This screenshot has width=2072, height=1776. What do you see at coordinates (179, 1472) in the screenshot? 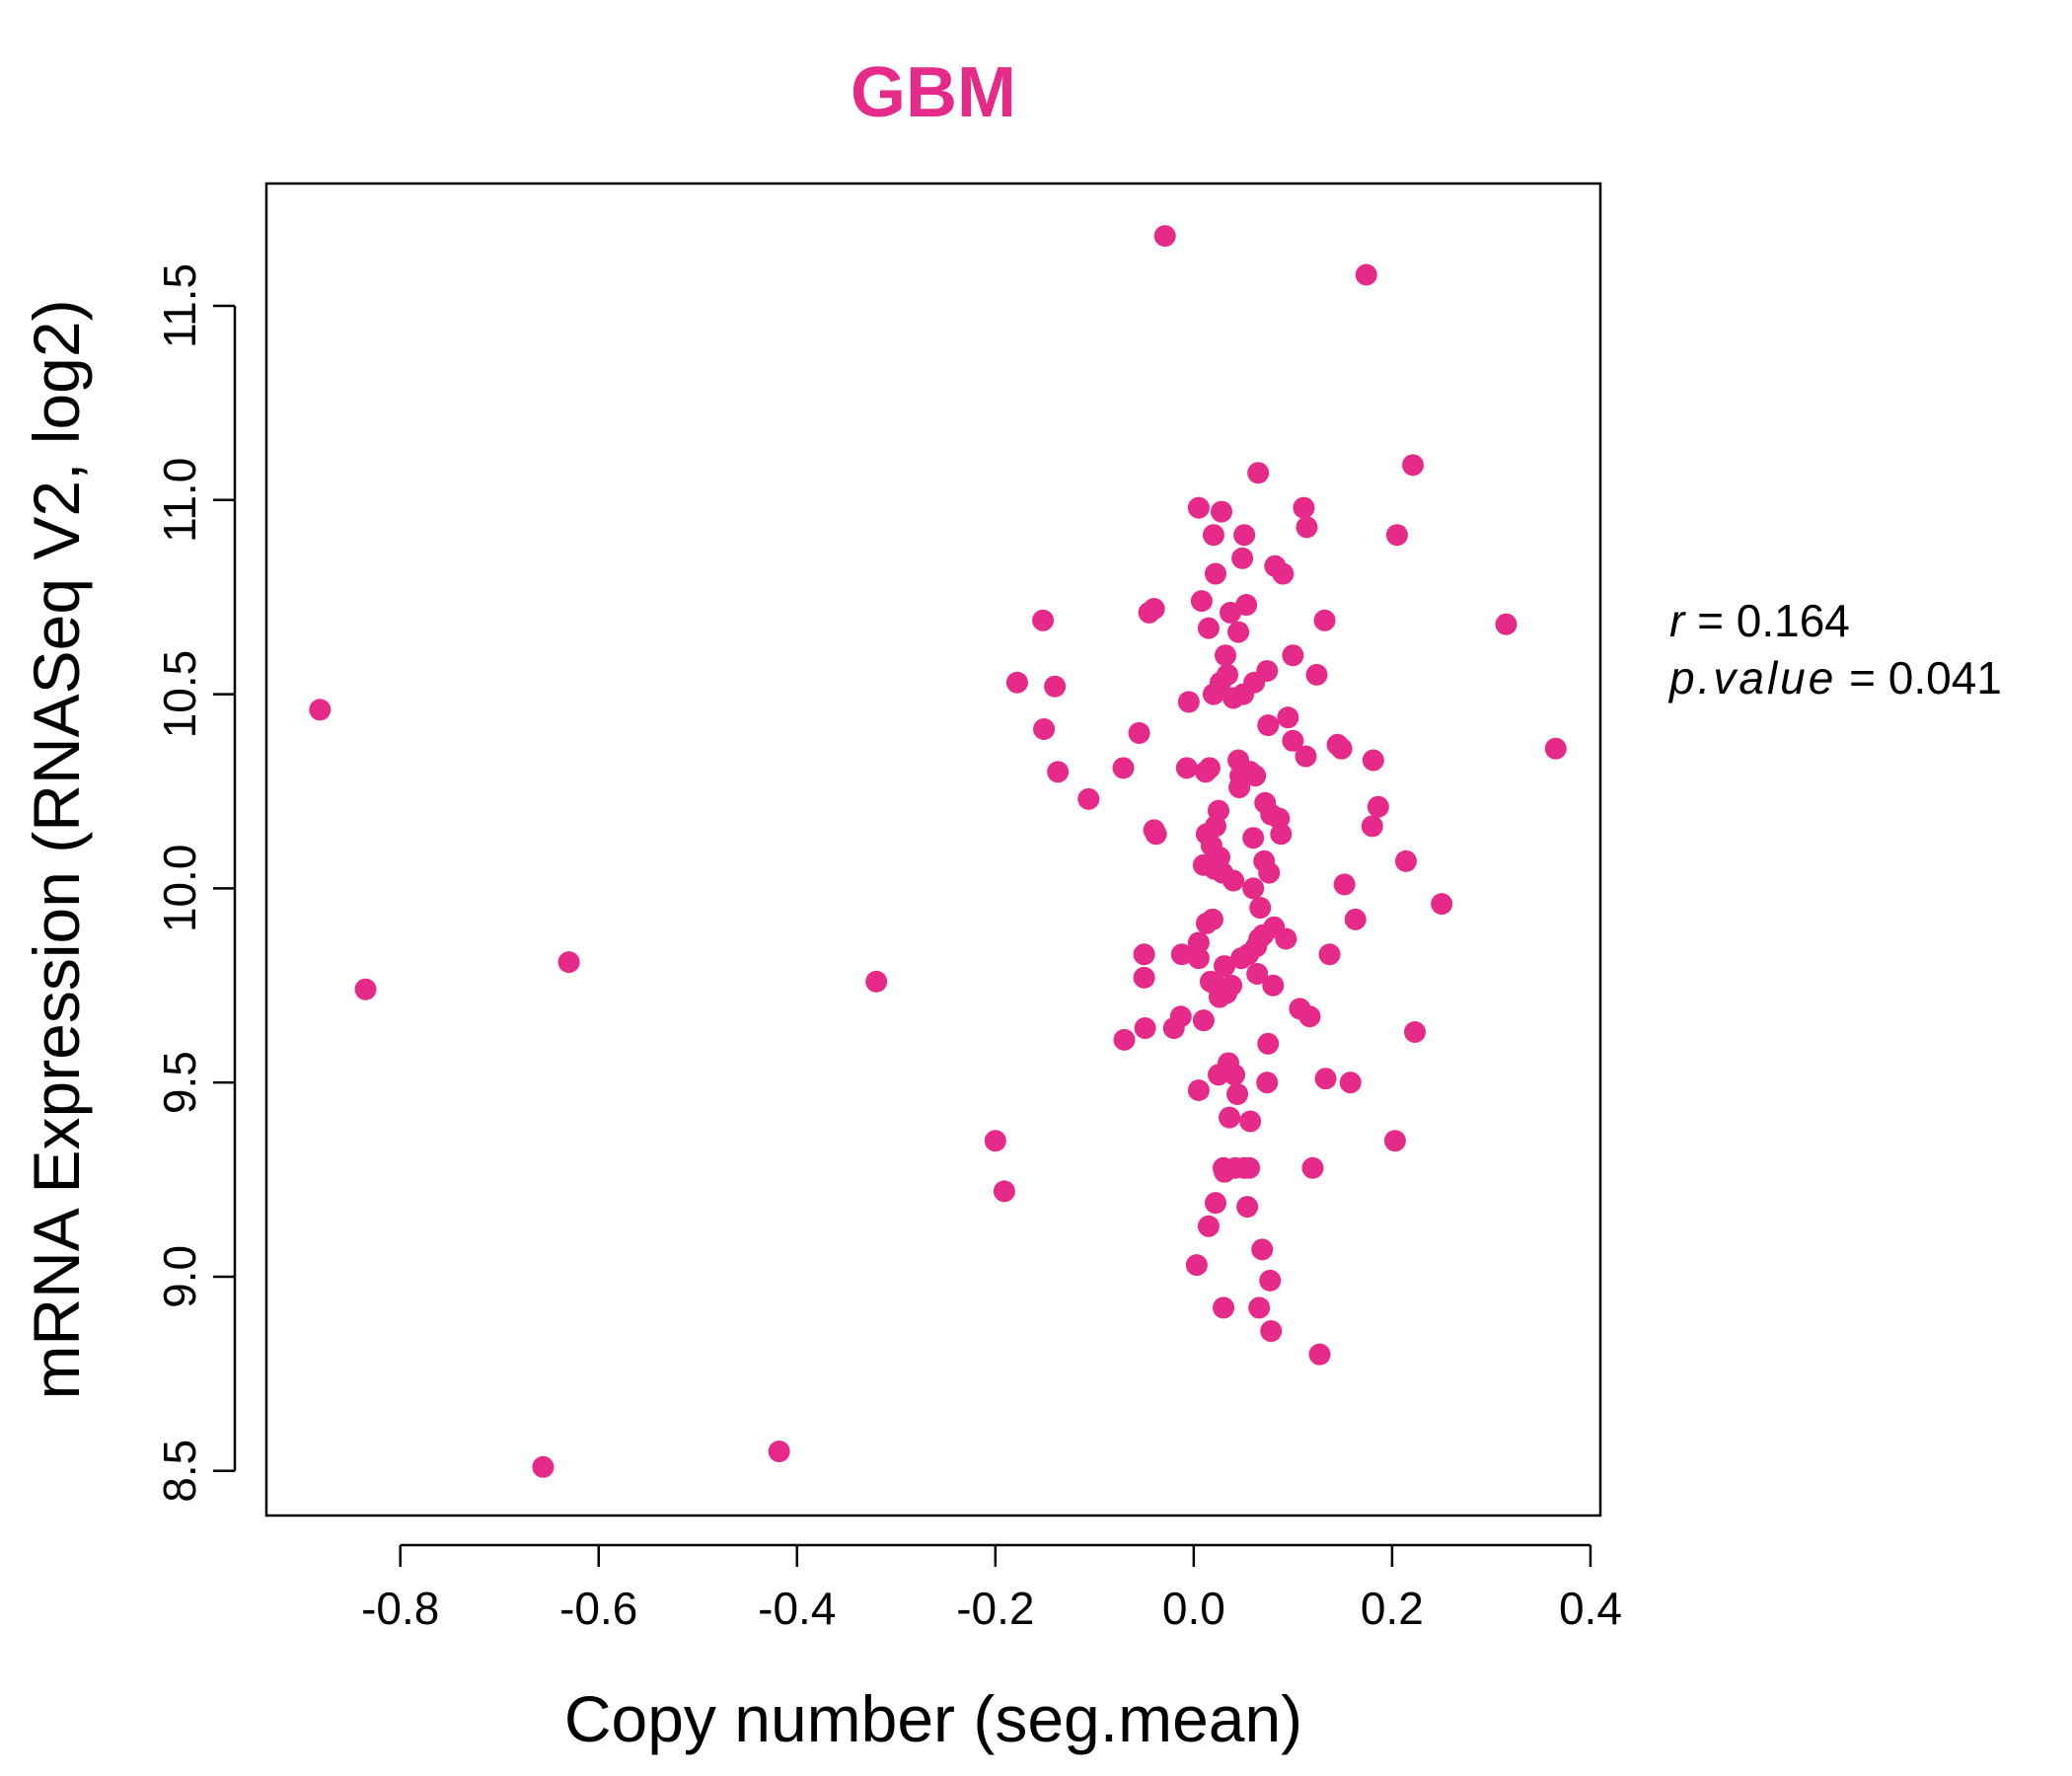
I see `y-tick-label: 8.5` at bounding box center [179, 1472].